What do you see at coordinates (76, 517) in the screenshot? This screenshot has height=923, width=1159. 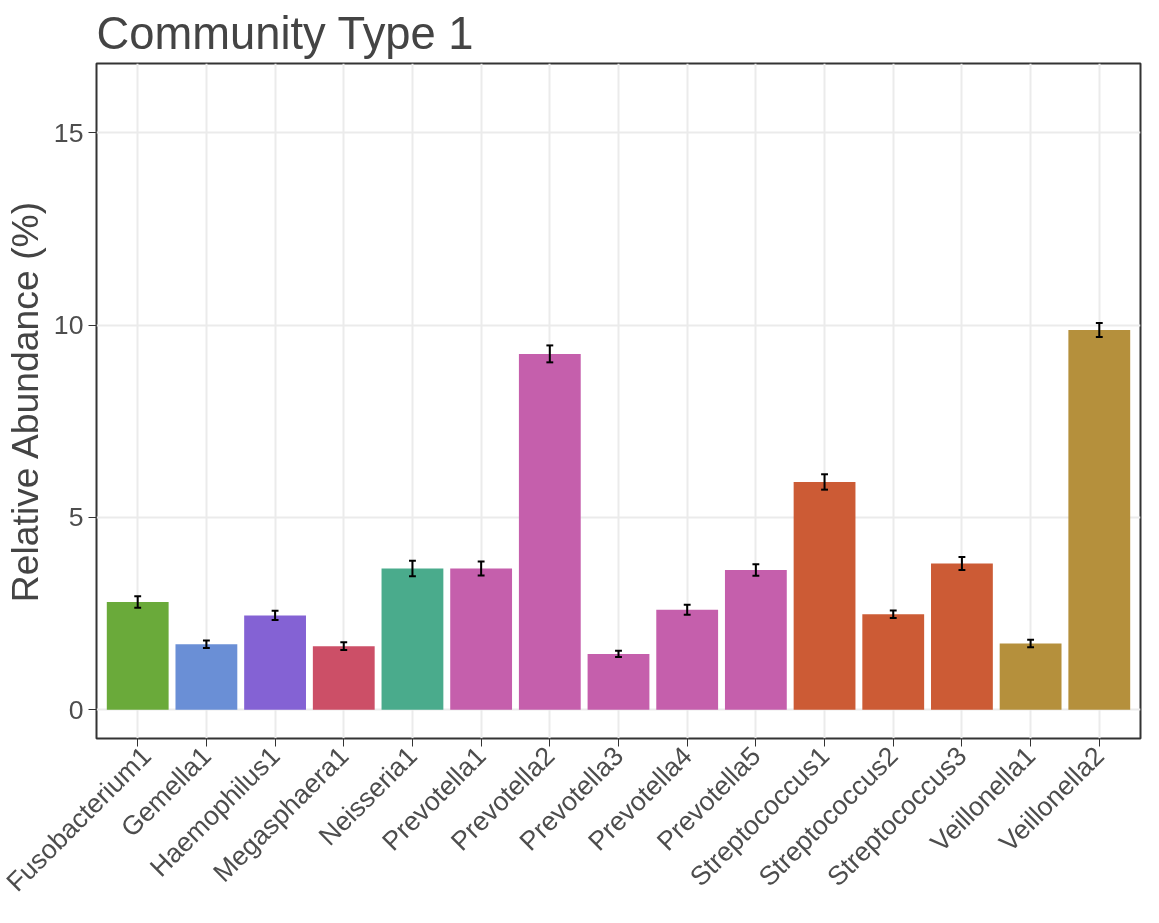 I see `y-tick-label: 5` at bounding box center [76, 517].